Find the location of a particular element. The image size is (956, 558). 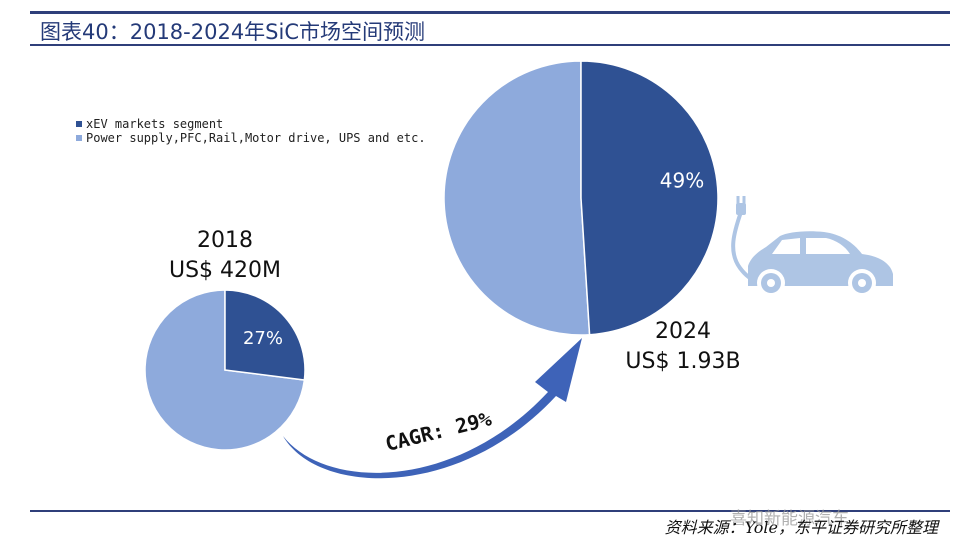

legend-item-xev: xEV markets segment is located at coordinates (251, 124).